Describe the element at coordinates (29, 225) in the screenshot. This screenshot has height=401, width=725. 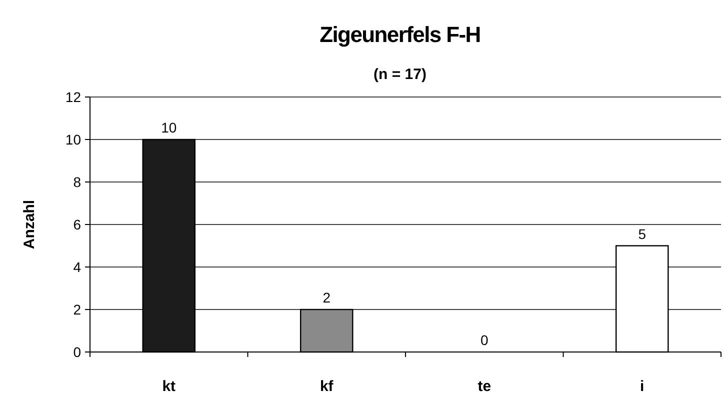
I see `y-axis-title: Anzahl` at that location.